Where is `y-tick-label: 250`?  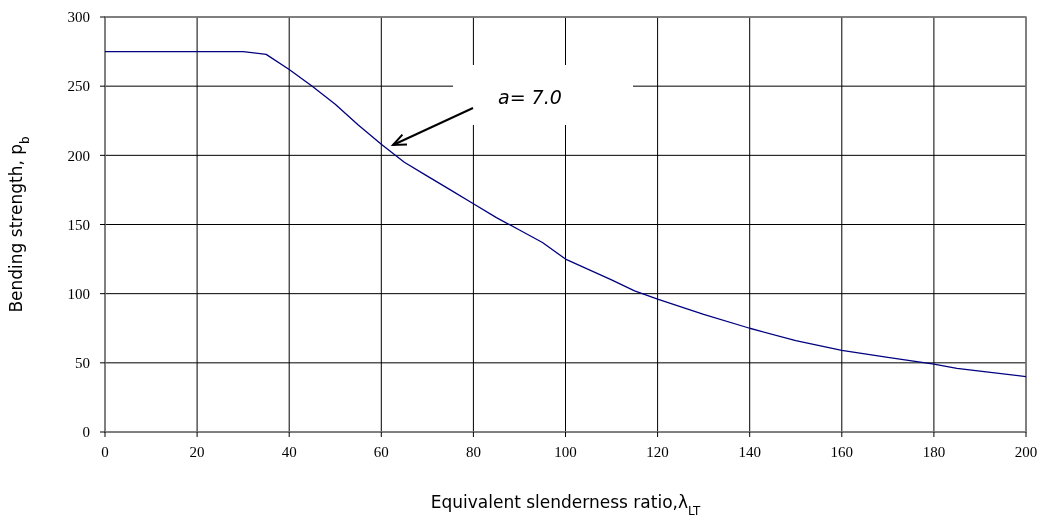
y-tick-label: 250 is located at coordinates (78, 86).